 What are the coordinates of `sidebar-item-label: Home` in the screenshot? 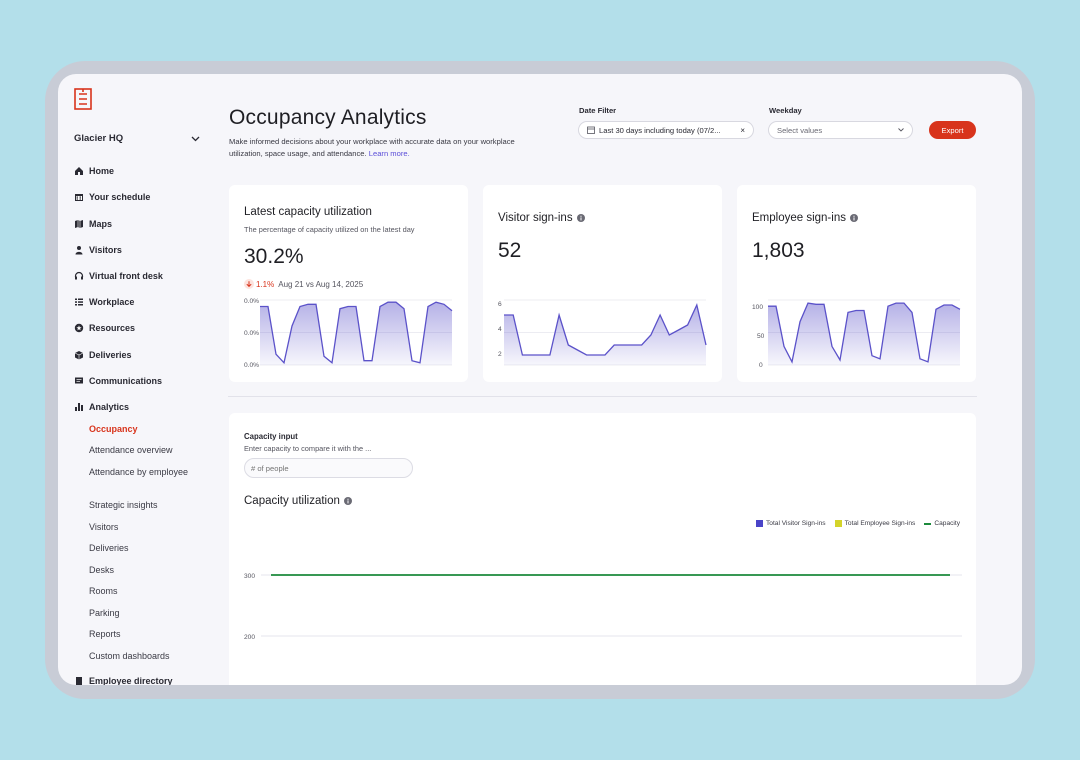 It's located at (102, 171).